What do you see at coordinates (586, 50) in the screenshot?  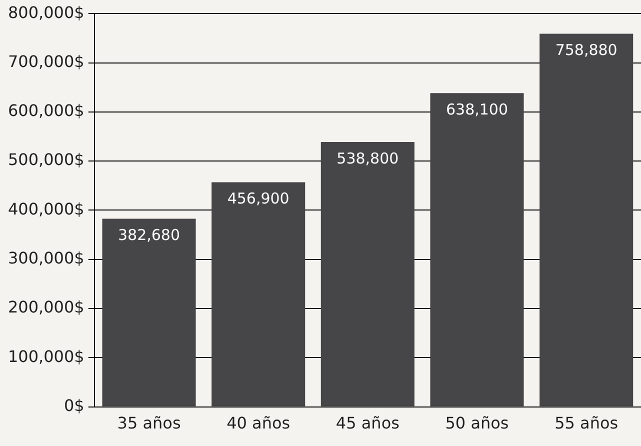 I see `data-label: 758,880` at bounding box center [586, 50].